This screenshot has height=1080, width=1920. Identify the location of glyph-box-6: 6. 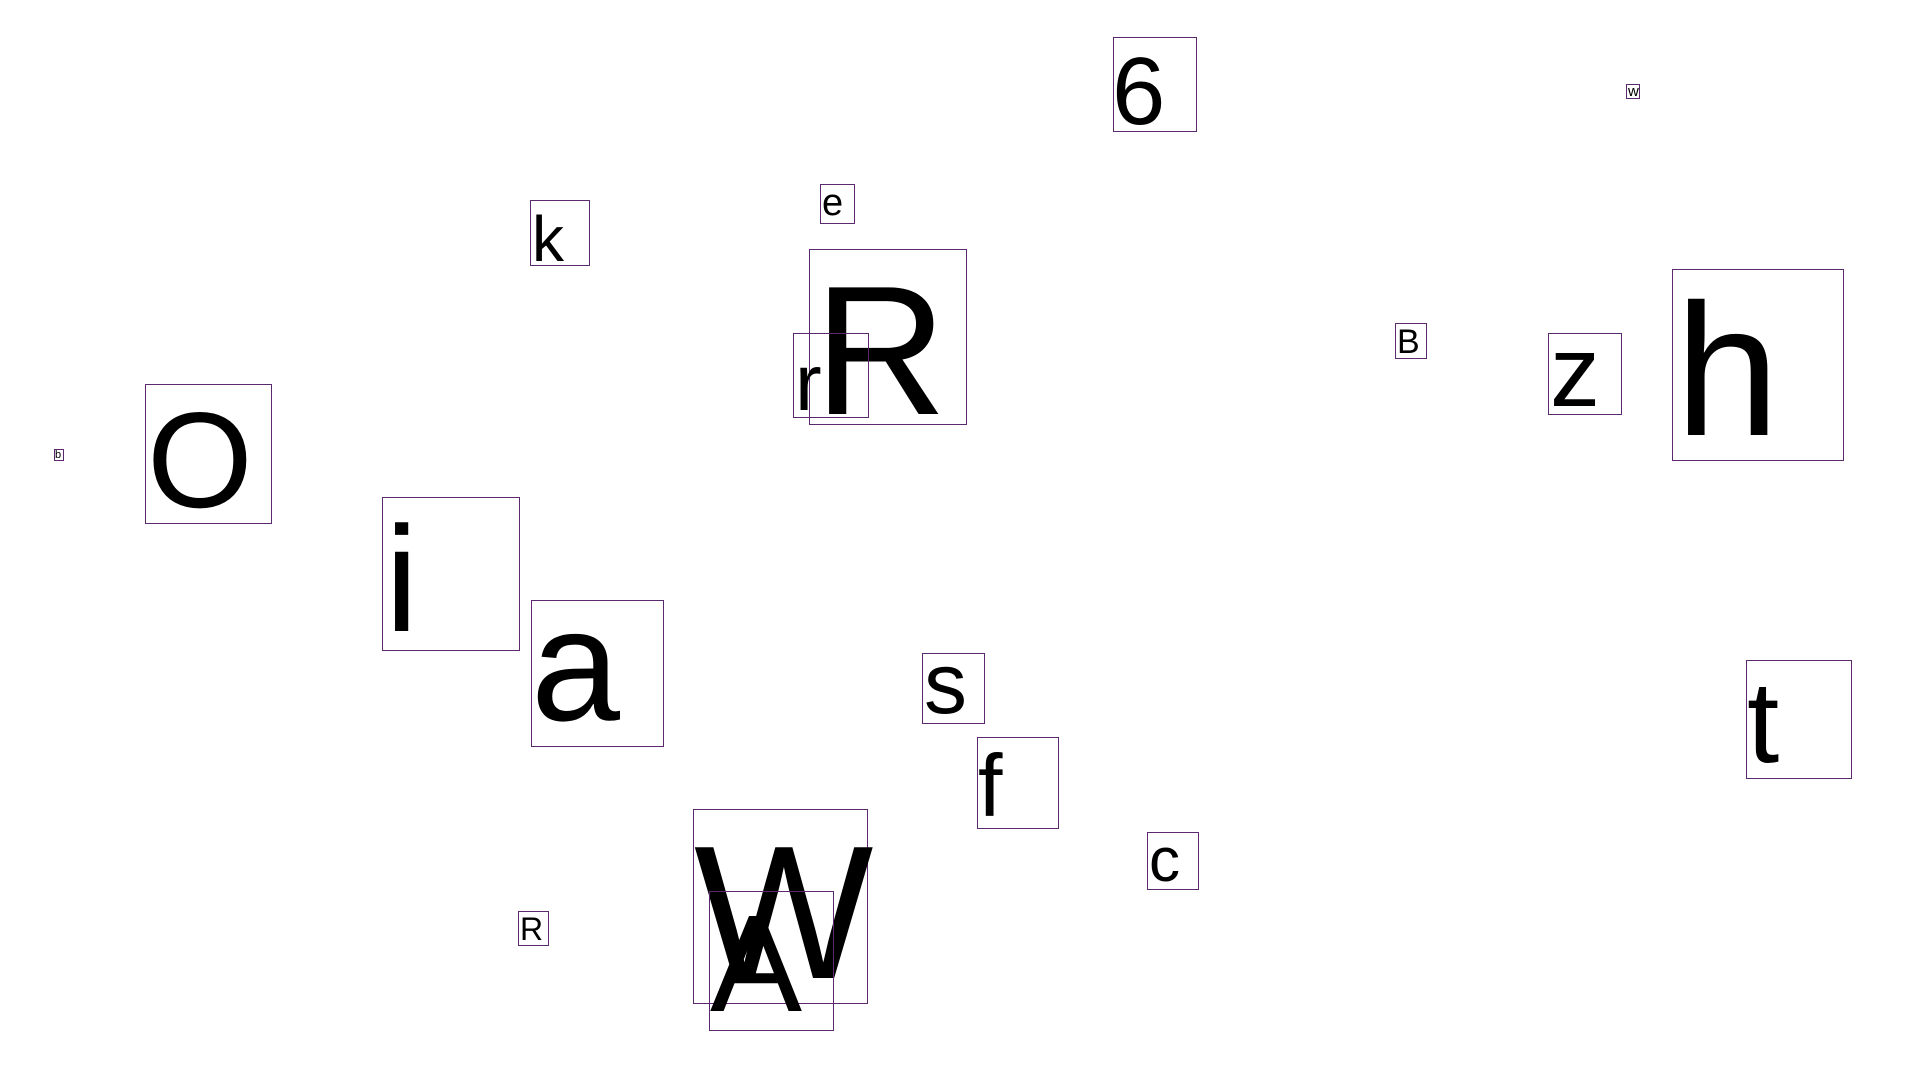
(1154, 88).